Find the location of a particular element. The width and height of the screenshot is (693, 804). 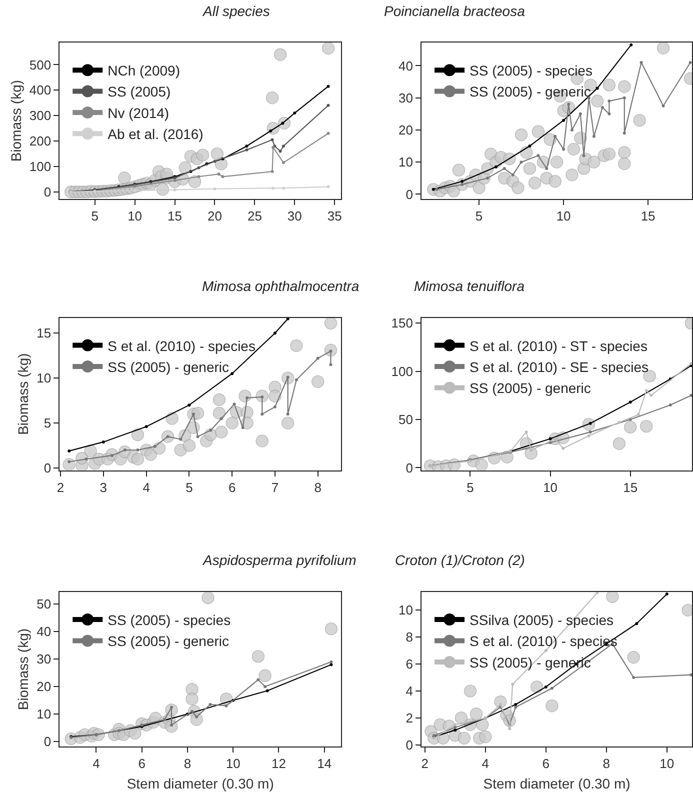

chart-title: All species is located at coordinates (236, 11).